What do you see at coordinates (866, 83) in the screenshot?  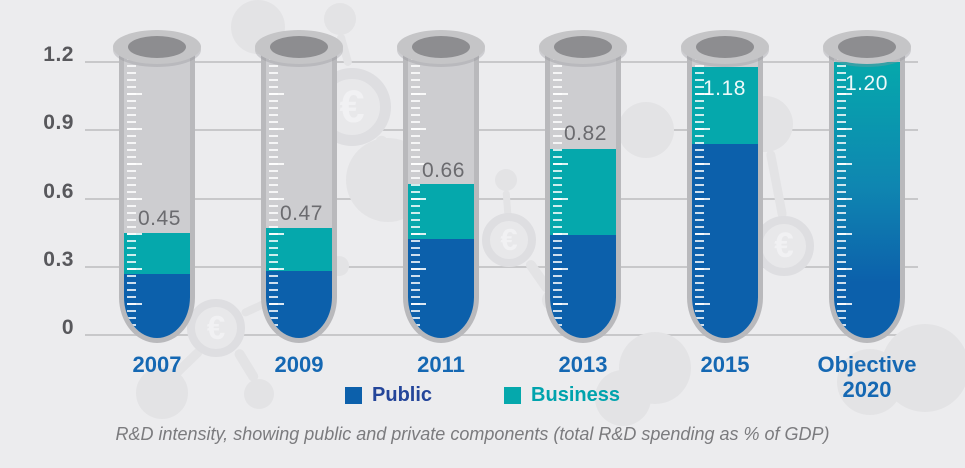 I see `tube-total-label: 1.20` at bounding box center [866, 83].